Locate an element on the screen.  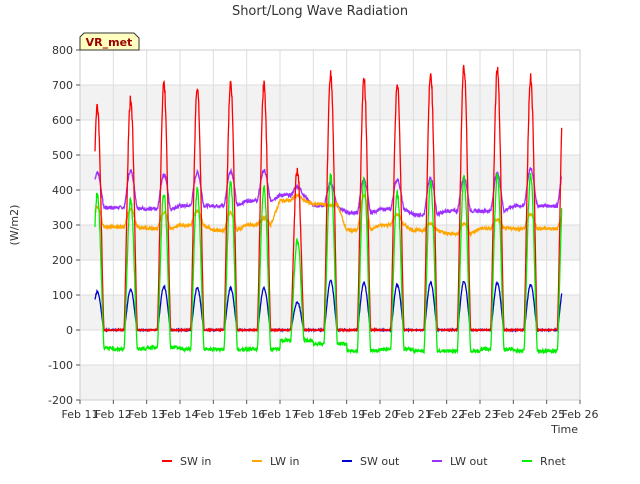
y-tick-label: 200 is located at coordinates (62, 260).